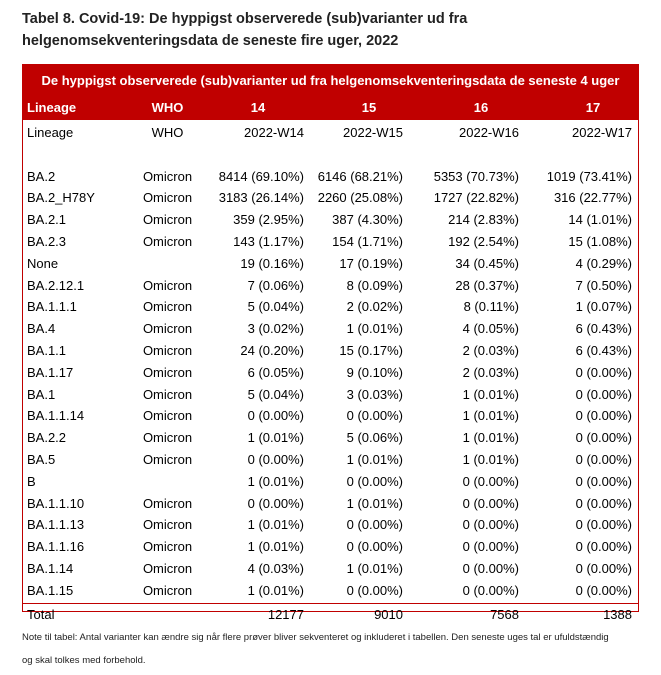  Describe the element at coordinates (167, 107) in the screenshot. I see `header-who: WHO` at that location.